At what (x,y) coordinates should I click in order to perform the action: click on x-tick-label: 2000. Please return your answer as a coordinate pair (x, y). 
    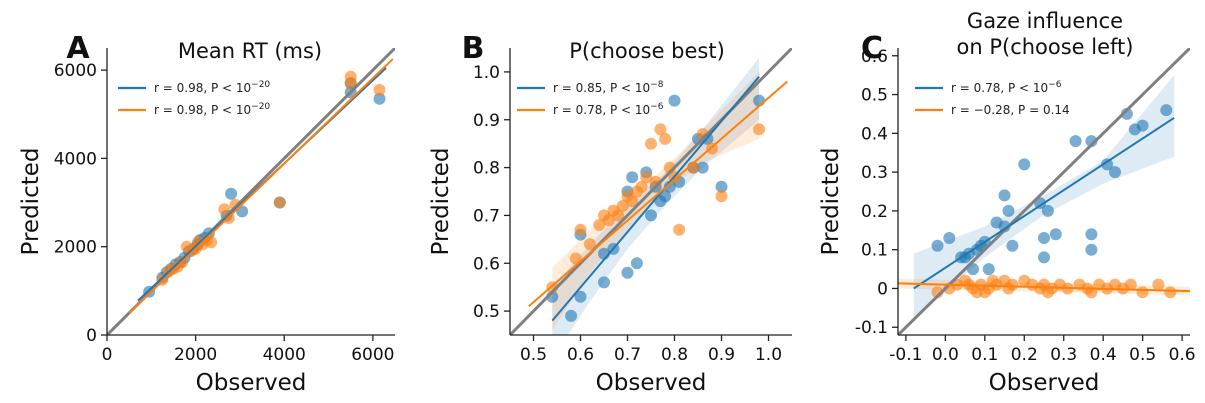
    Looking at the image, I should click on (195, 355).